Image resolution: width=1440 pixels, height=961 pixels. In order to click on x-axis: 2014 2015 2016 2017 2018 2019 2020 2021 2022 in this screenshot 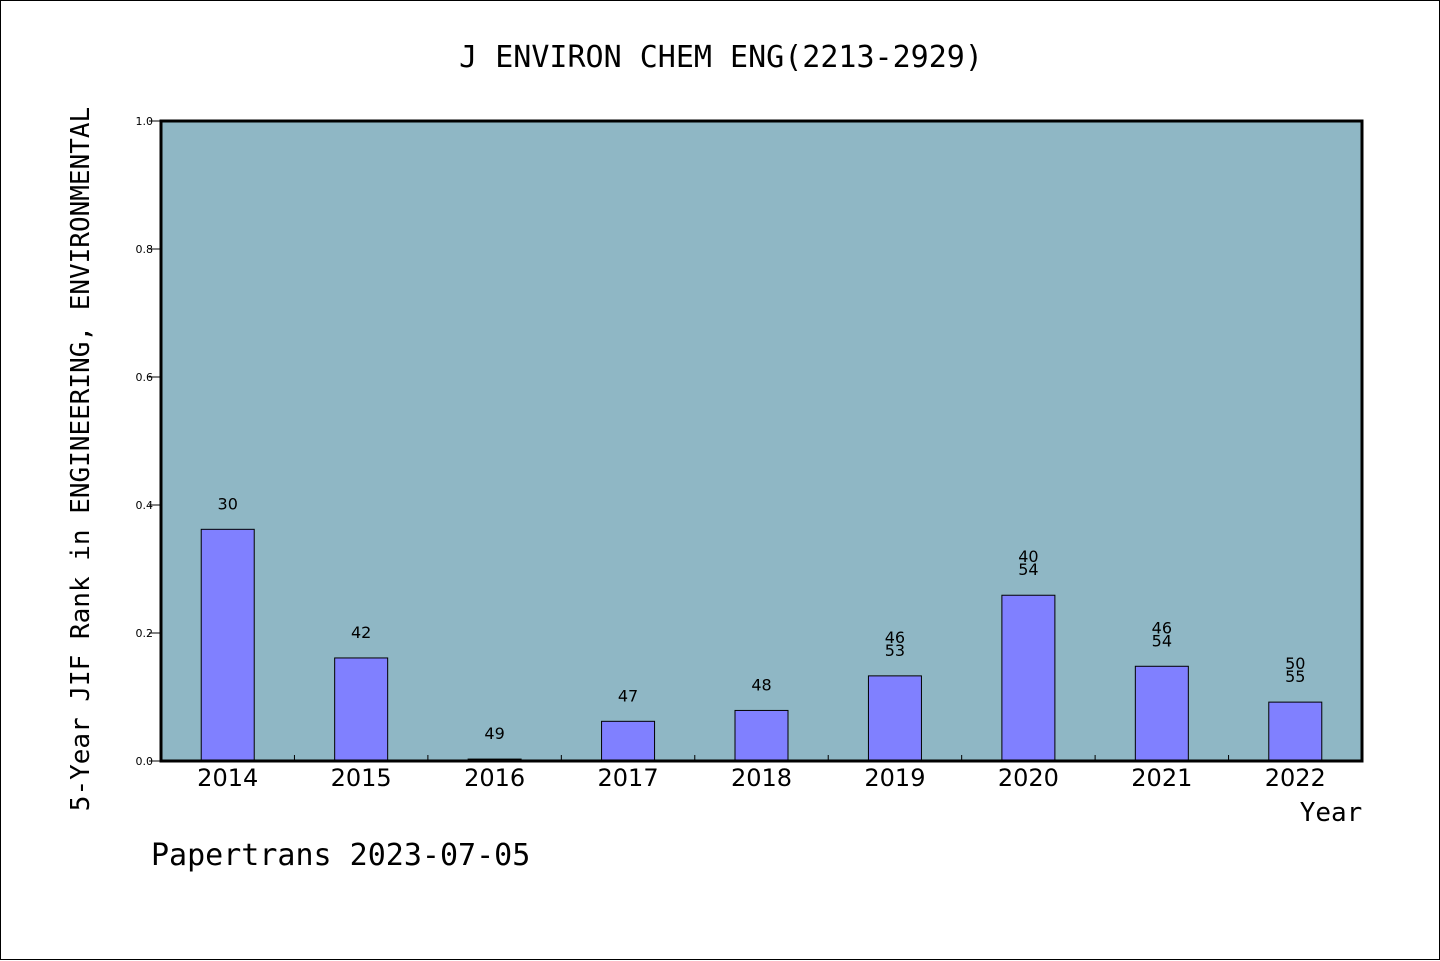, I will do `click(761, 773)`.